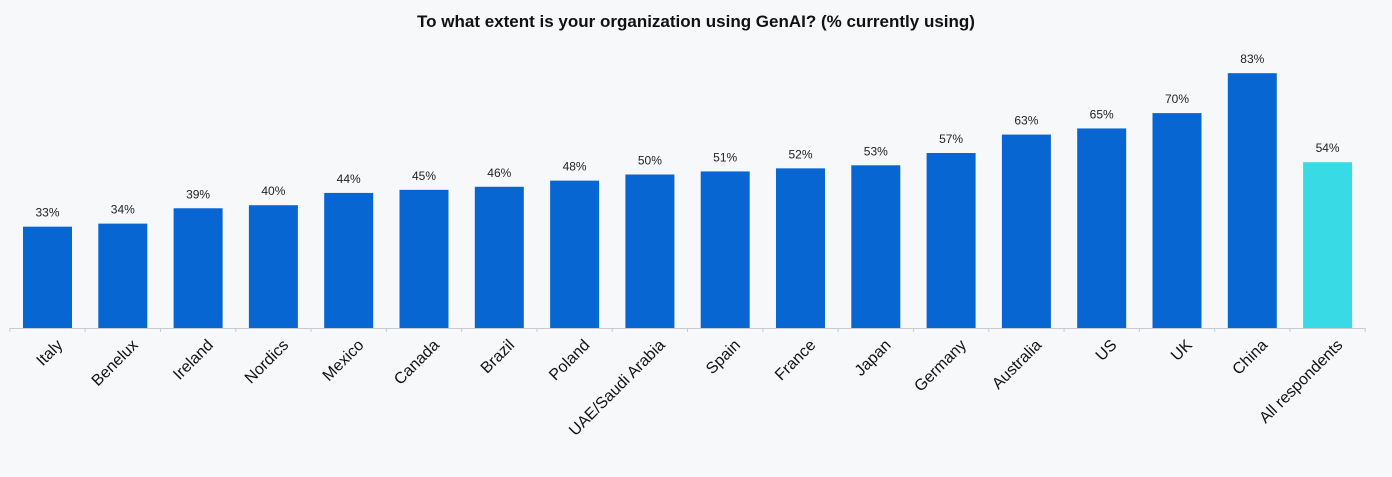 The height and width of the screenshot is (477, 1392). I want to click on x-tick-label-france: France, so click(795, 360).